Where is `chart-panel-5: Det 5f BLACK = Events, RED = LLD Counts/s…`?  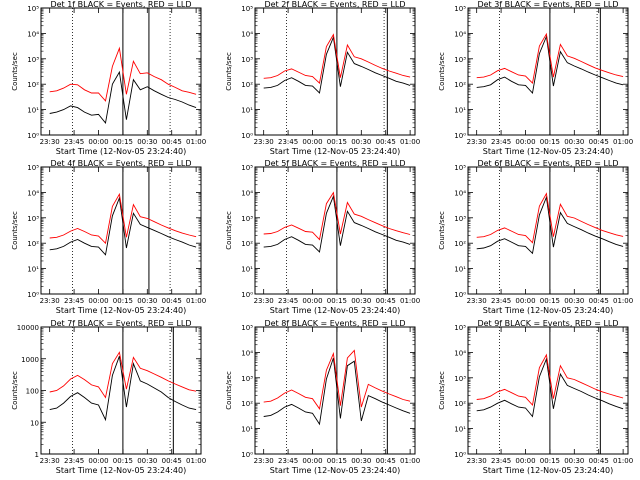 chart-panel-5: Det 5f BLACK = Events, RED = LLD Counts/s… is located at coordinates (322, 237).